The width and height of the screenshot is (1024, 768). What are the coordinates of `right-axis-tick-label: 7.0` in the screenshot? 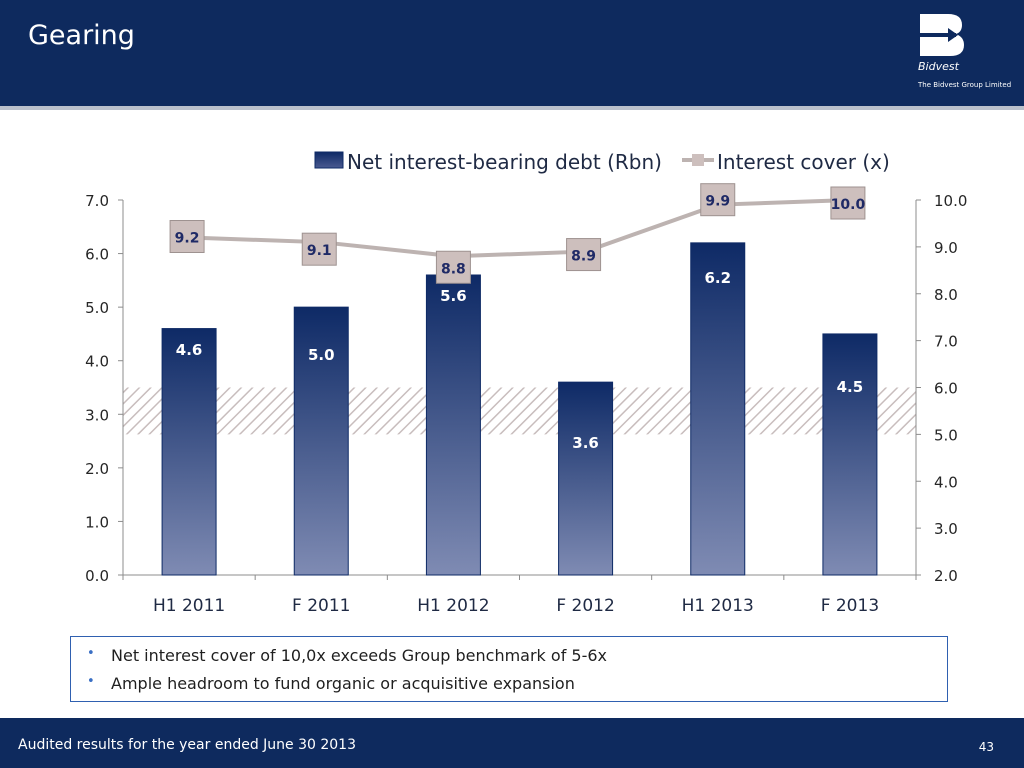 It's located at (946, 342).